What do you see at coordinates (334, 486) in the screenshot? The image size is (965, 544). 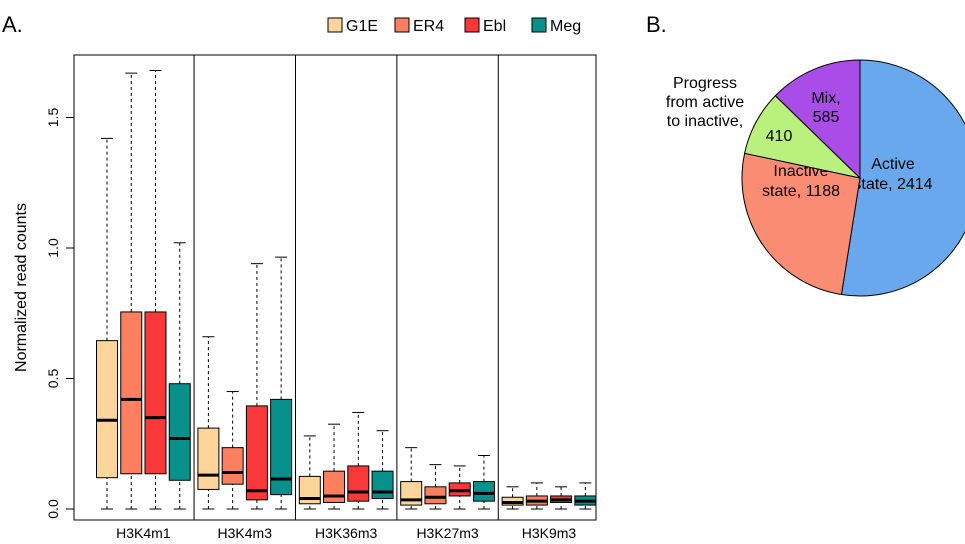 I see `box-ER4-H3K36m3` at bounding box center [334, 486].